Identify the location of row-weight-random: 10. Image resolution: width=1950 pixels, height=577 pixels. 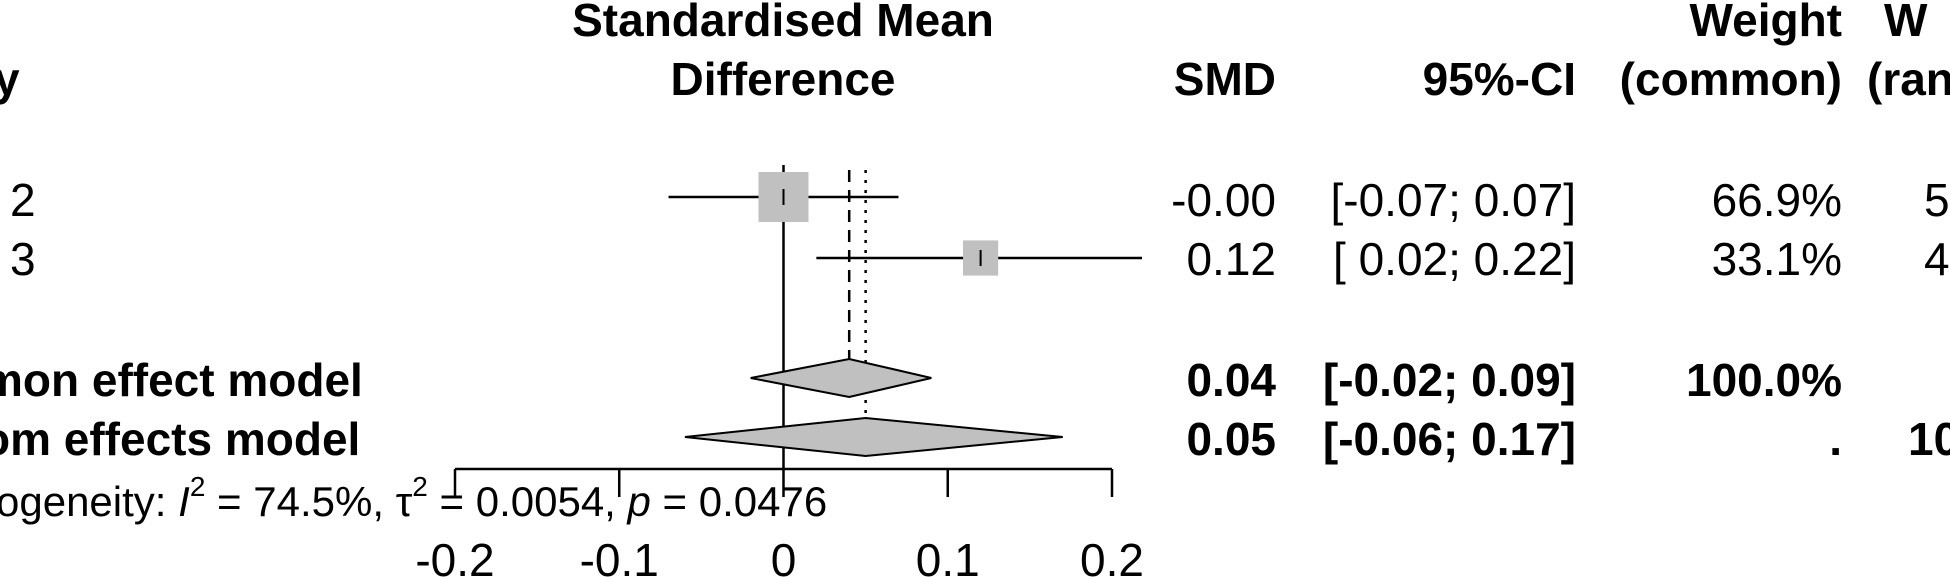
(1929, 439).